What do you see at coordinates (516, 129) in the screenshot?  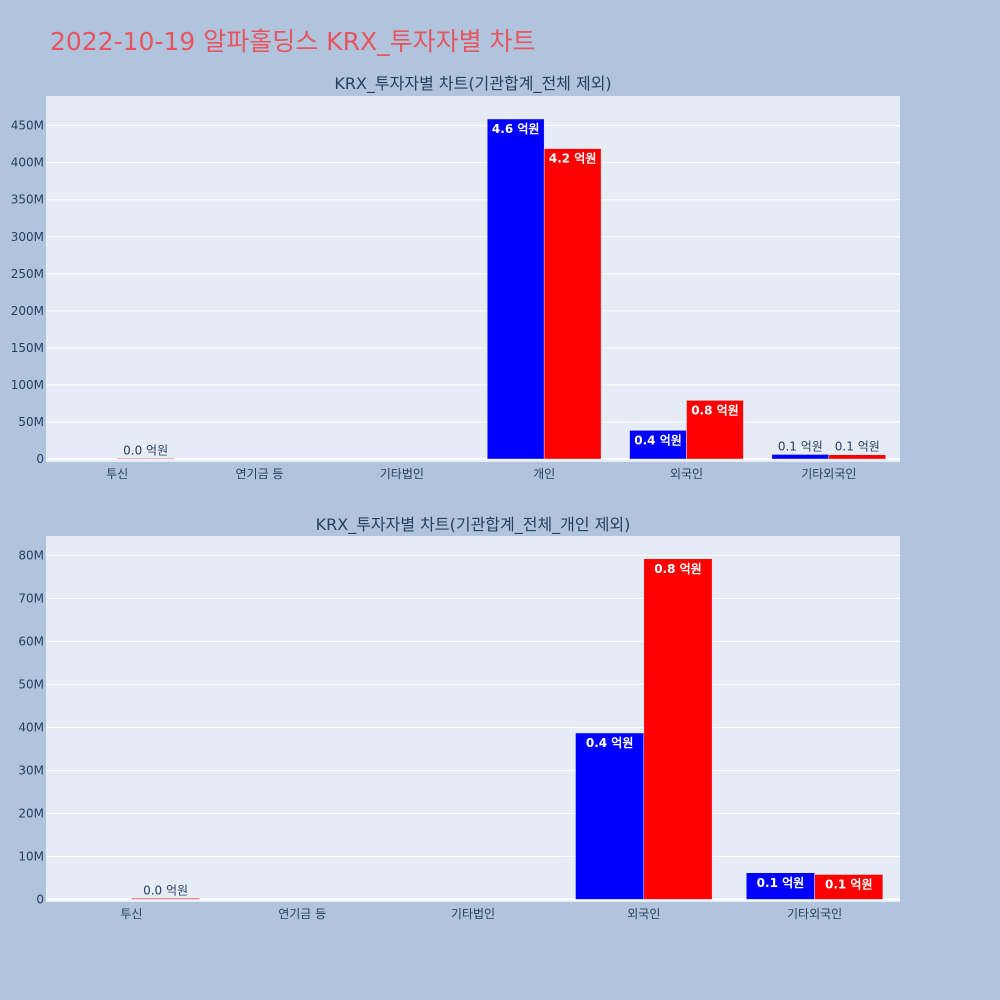 I see `bar-data-label: 4.6 억원` at bounding box center [516, 129].